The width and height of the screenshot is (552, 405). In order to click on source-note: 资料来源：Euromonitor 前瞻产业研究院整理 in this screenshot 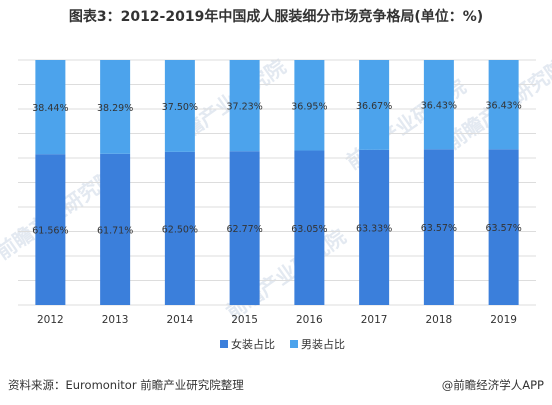, I will do `click(126, 385)`.